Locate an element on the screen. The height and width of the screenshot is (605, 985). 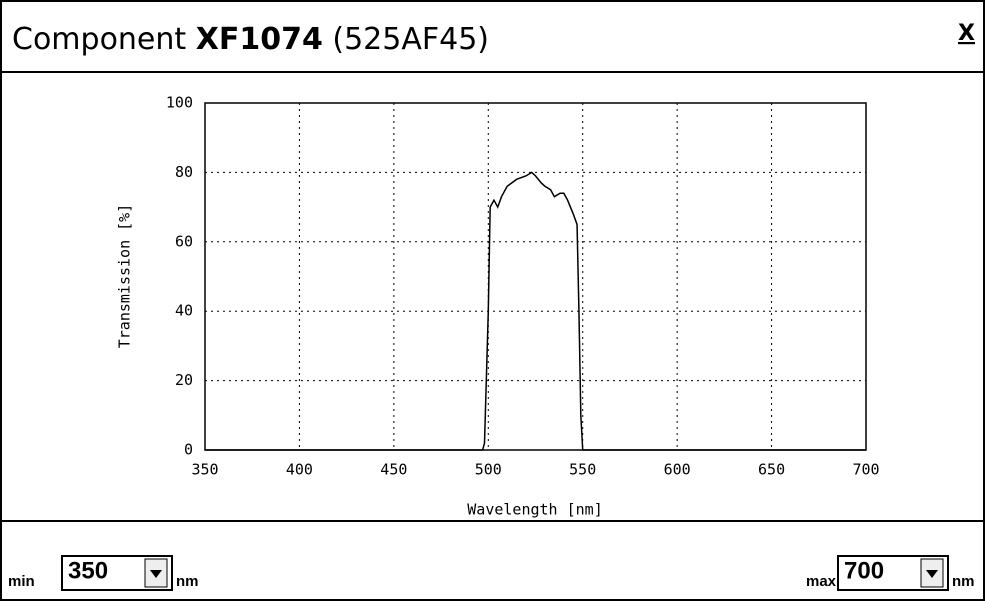
y-tick-label: 100 is located at coordinates (179, 103).